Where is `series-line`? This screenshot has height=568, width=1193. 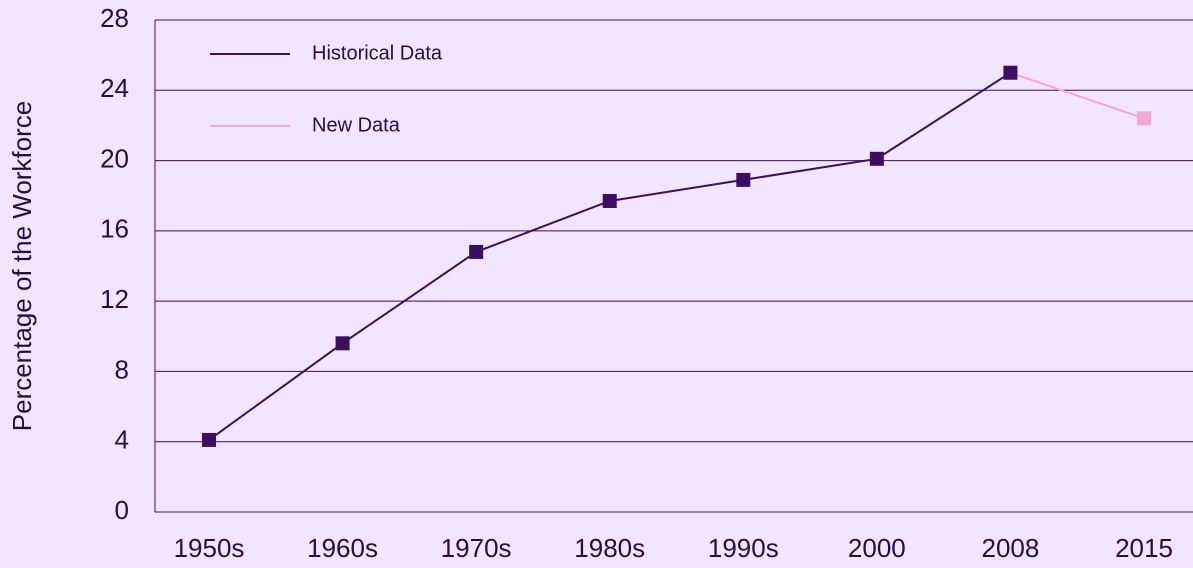
series-line is located at coordinates (1077, 95).